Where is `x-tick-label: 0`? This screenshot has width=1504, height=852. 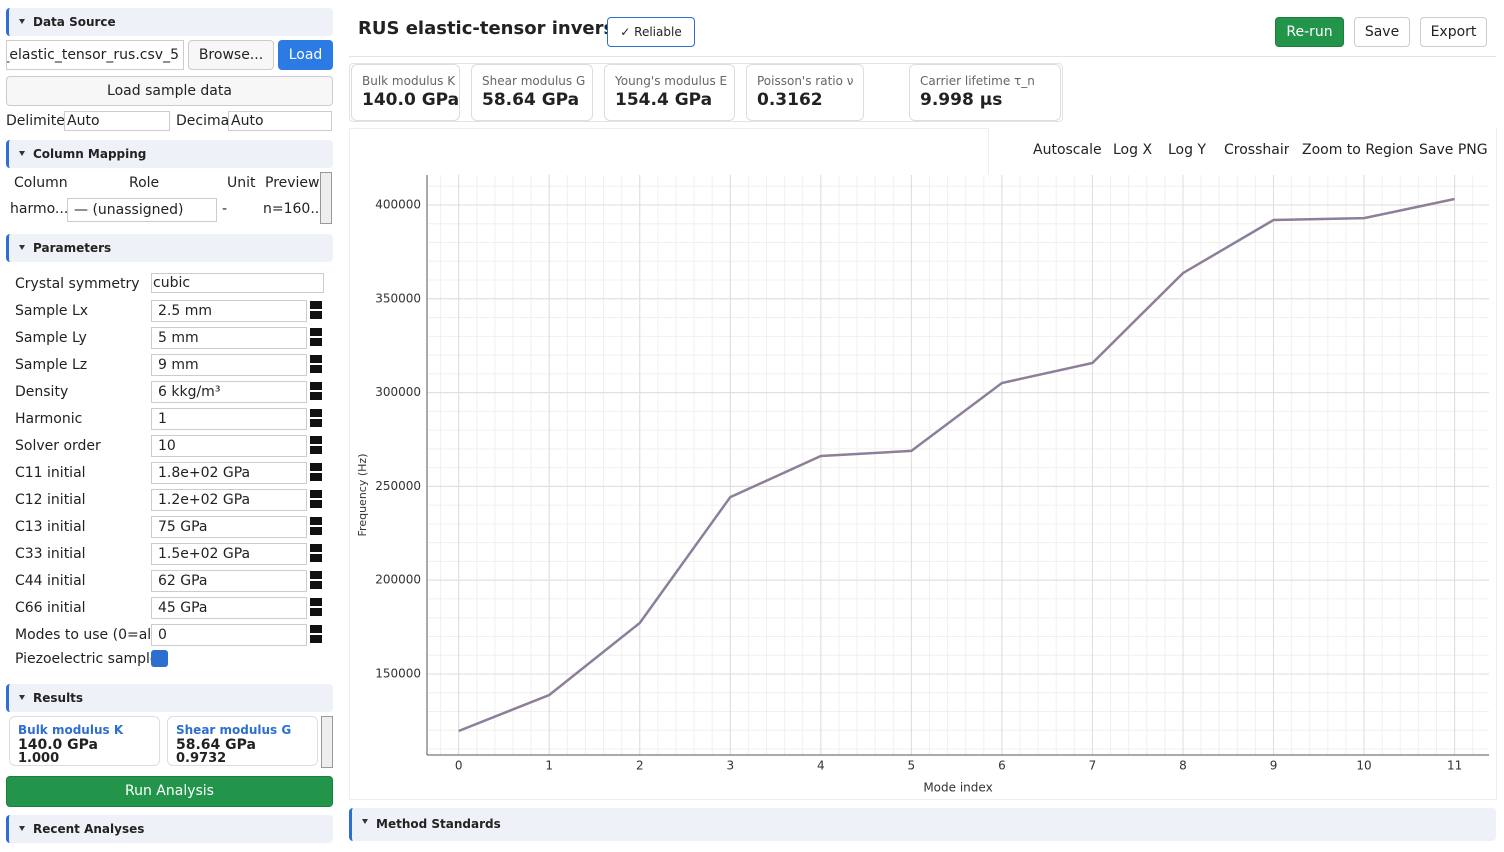 x-tick-label: 0 is located at coordinates (459, 766).